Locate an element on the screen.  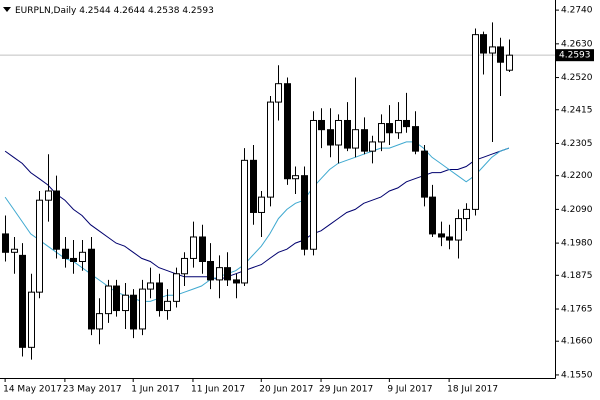
y-tick-label: 4.2520 is located at coordinates (577, 78).